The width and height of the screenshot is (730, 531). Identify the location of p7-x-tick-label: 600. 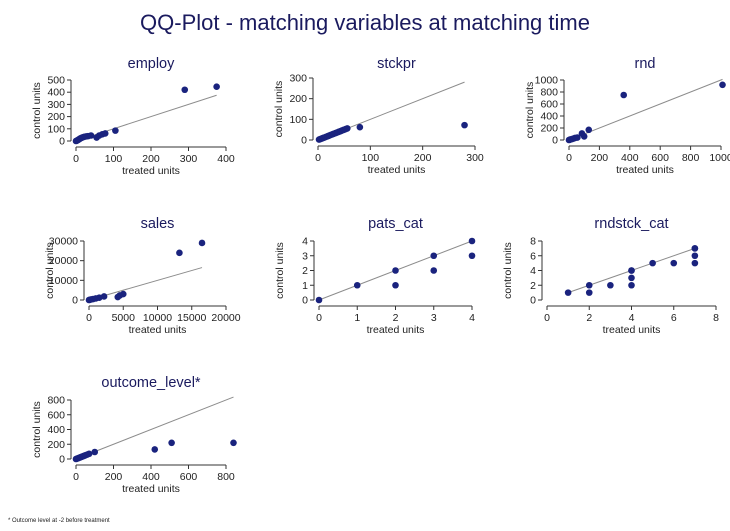
(189, 477).